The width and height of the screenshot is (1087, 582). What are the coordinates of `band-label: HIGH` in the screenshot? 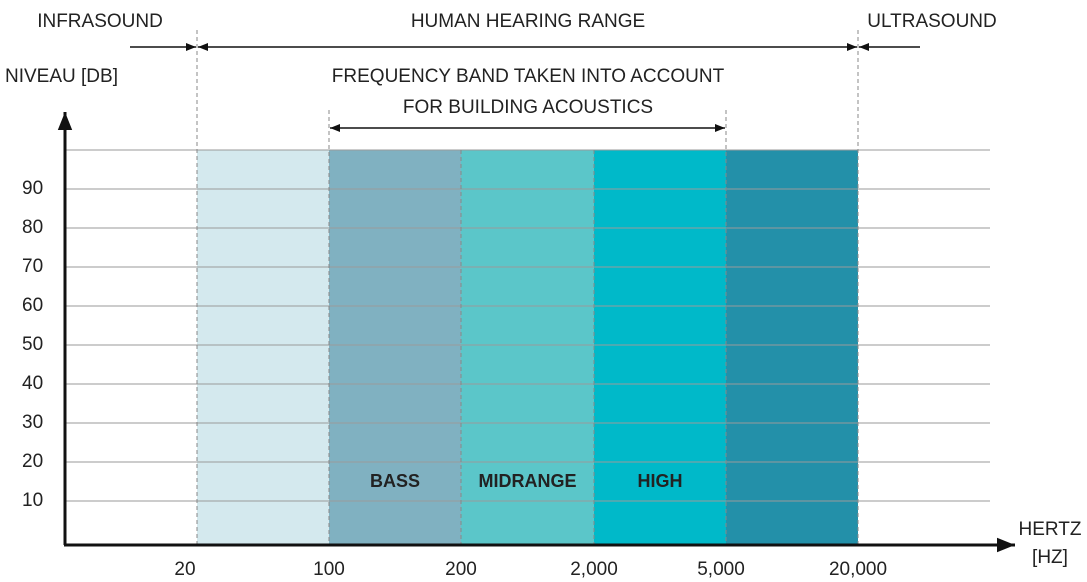 It's located at (660, 481).